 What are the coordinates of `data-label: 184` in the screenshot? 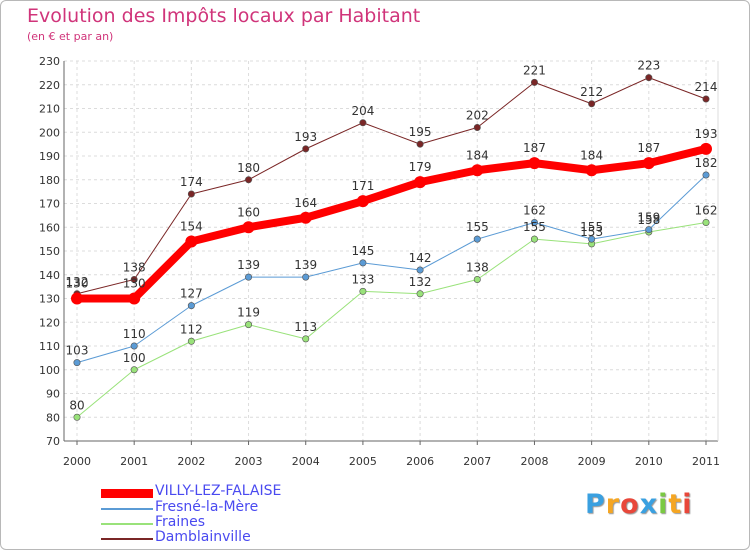 It's located at (591, 155).